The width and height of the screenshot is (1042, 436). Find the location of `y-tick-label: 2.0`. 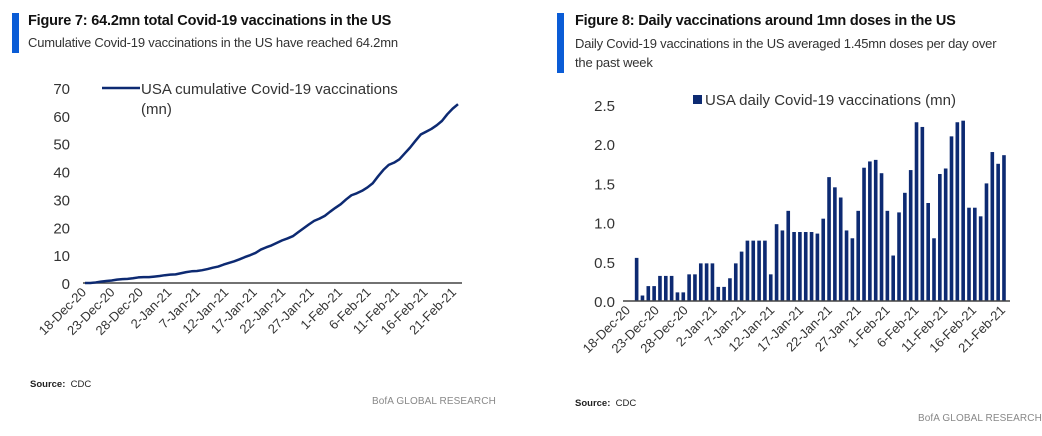

y-tick-label: 2.0 is located at coordinates (604, 145).